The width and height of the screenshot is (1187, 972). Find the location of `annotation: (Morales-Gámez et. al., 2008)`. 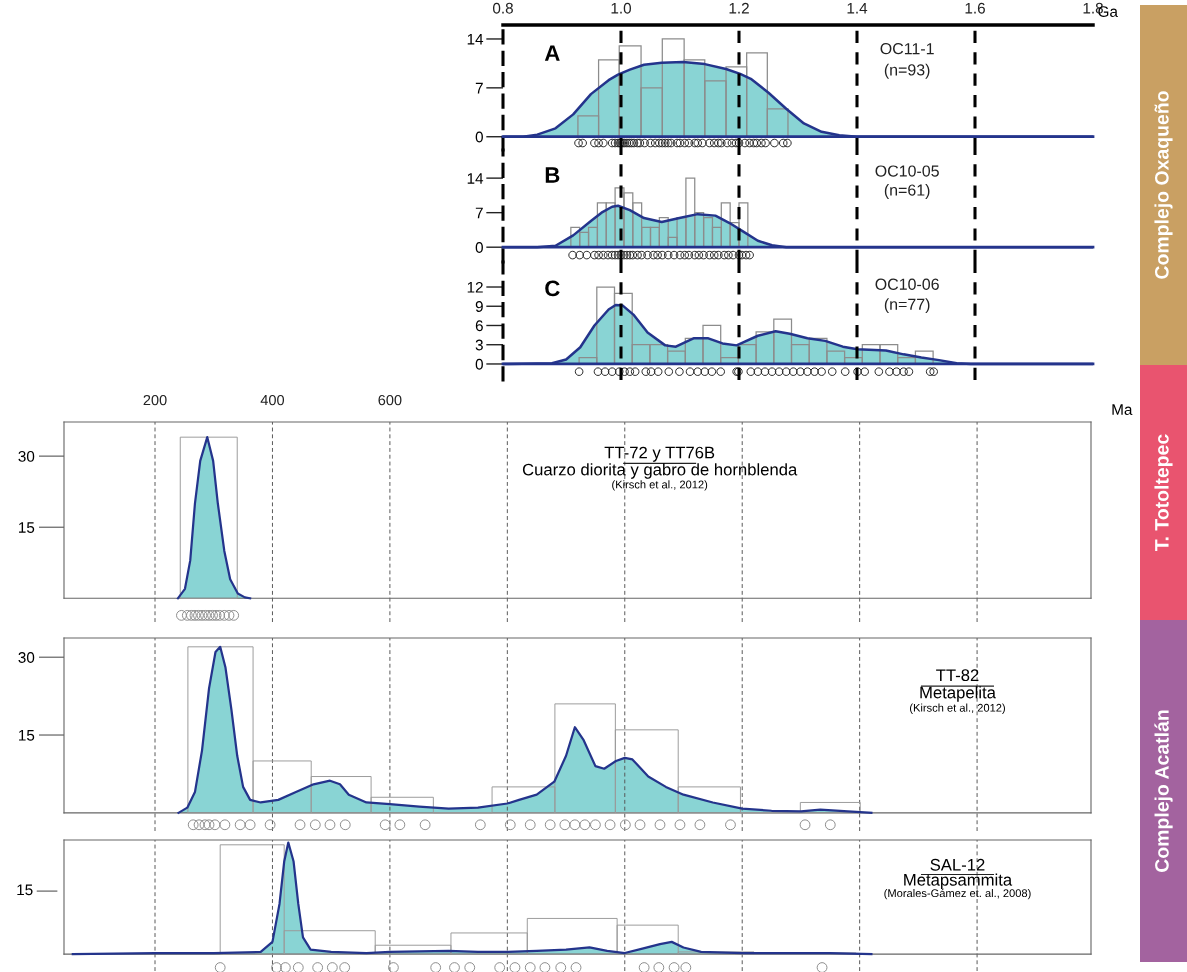

annotation: (Morales-Gámez et. al., 2008) is located at coordinates (957, 894).